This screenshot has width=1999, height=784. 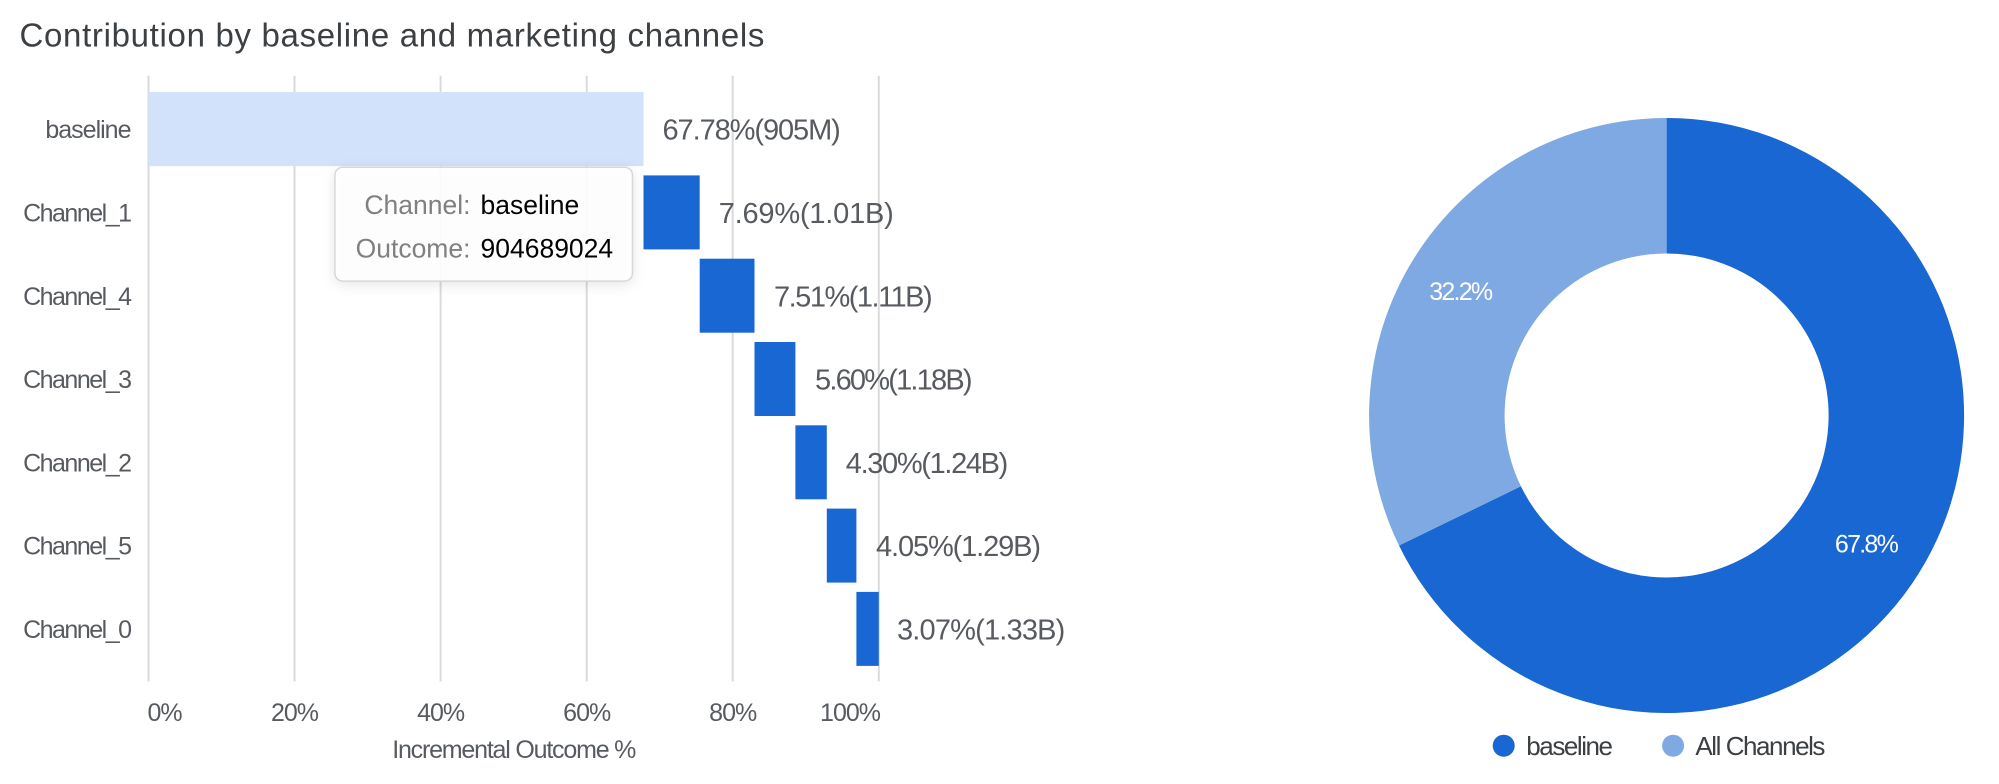 I want to click on svg-text: 4.05%(1.29B), so click(x=958, y=547).